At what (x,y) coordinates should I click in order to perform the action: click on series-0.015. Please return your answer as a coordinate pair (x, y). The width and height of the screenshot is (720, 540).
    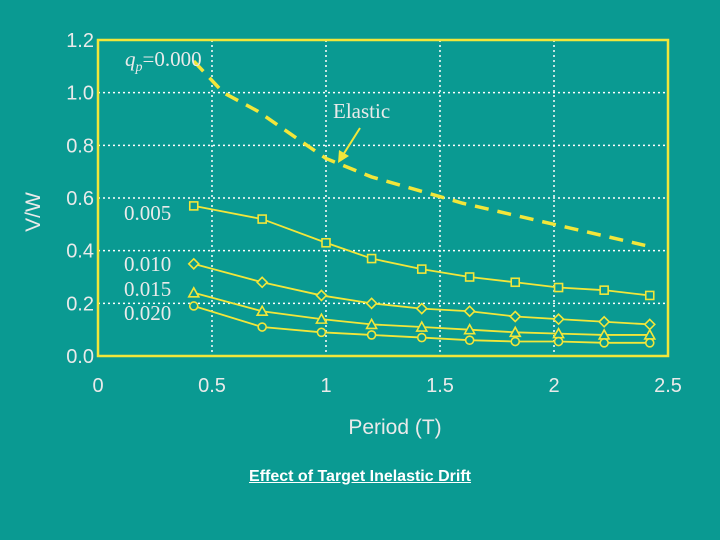
    Looking at the image, I should click on (422, 313).